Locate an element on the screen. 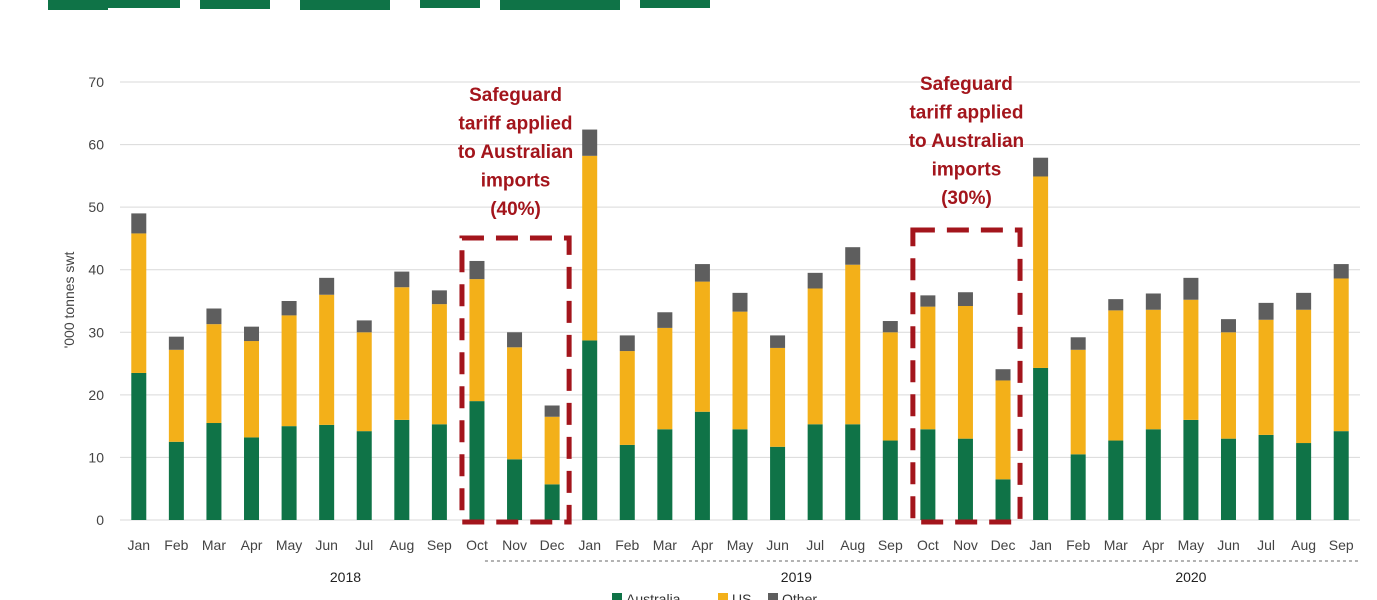 The width and height of the screenshot is (1377, 600). x-tick-label: Jul is located at coordinates (815, 545).